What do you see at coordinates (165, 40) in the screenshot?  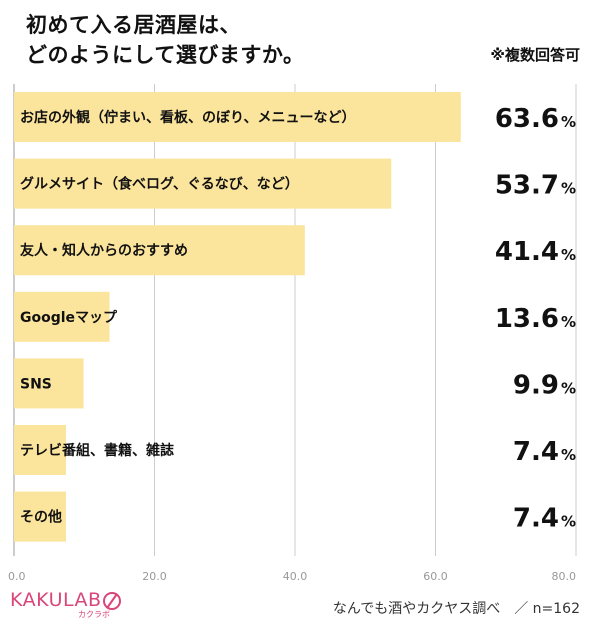 I see `chart-title: 初めて入る居酒屋は、 どのようにして選びますか。` at bounding box center [165, 40].